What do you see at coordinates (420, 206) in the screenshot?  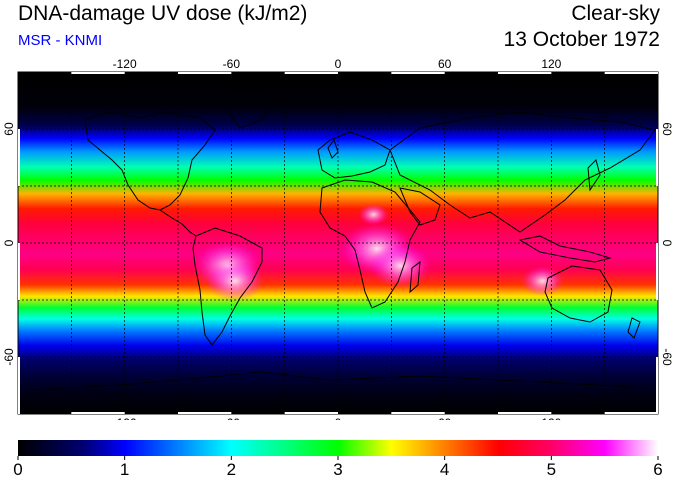 I see `coastline-arabia` at bounding box center [420, 206].